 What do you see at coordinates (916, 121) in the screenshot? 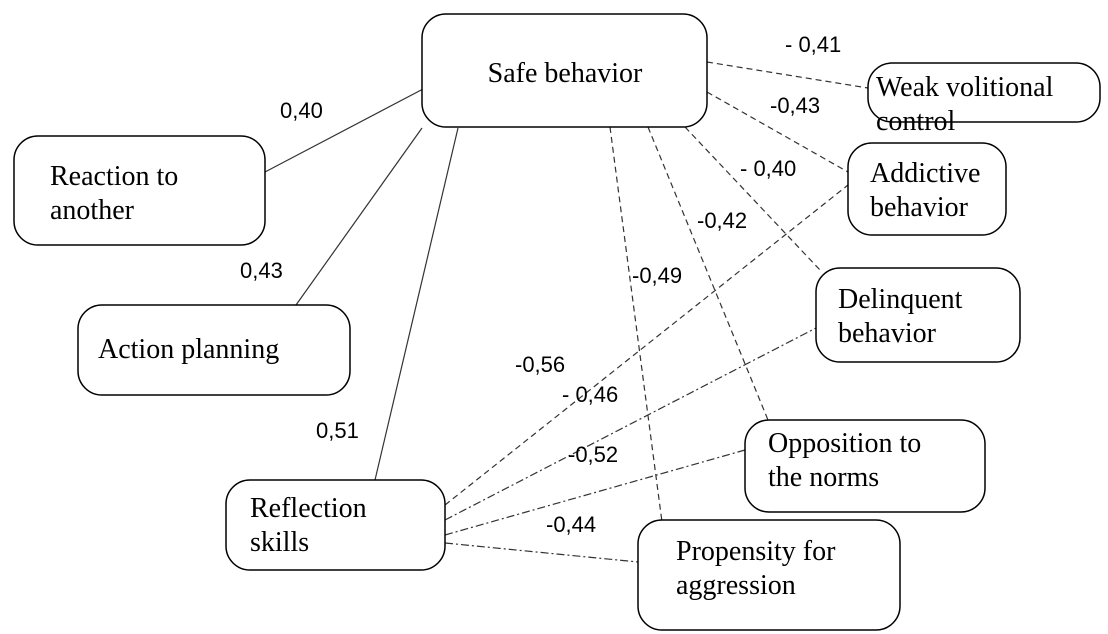
I see `node-label: control` at bounding box center [916, 121].